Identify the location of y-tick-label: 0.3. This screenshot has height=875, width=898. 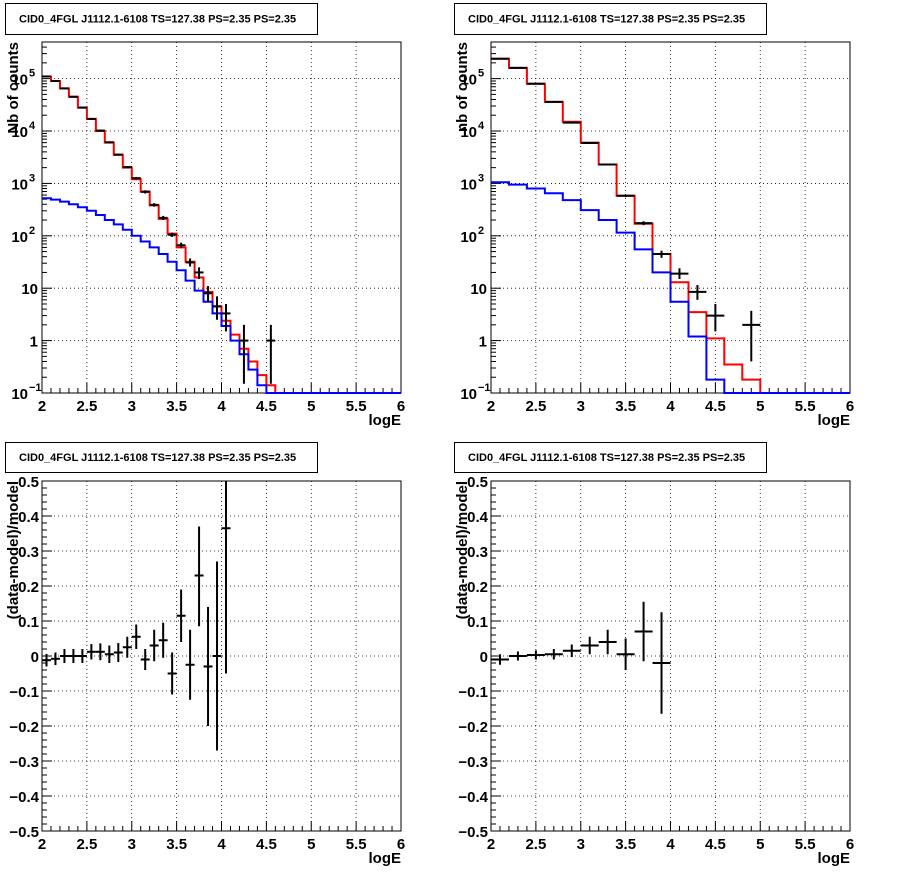
(477, 552).